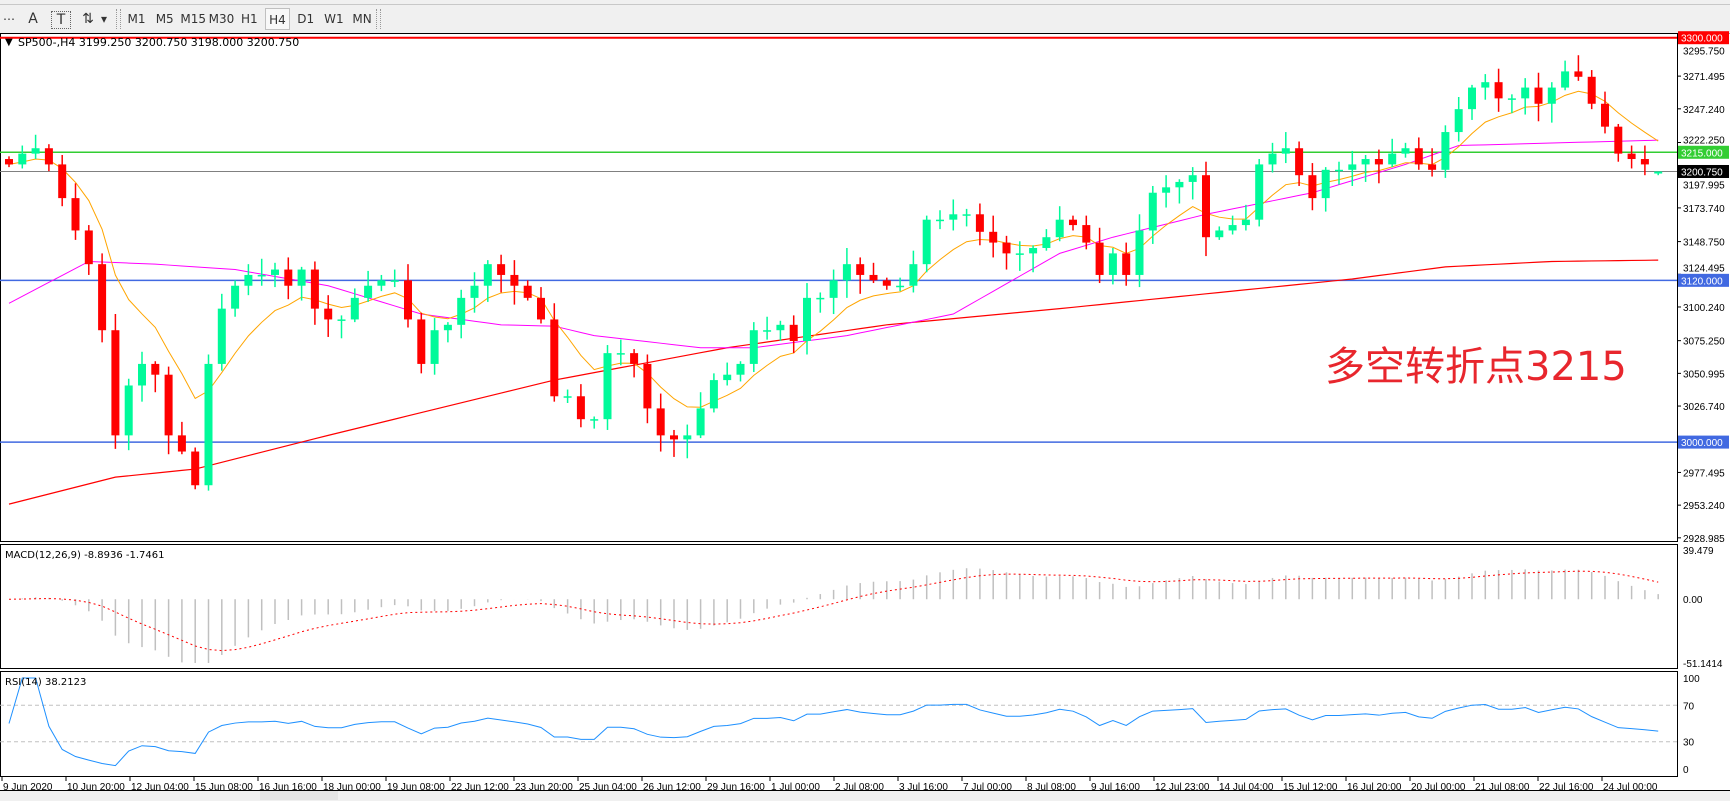 The image size is (1730, 801). I want to click on current-price-label: 3200.750, so click(1702, 172).